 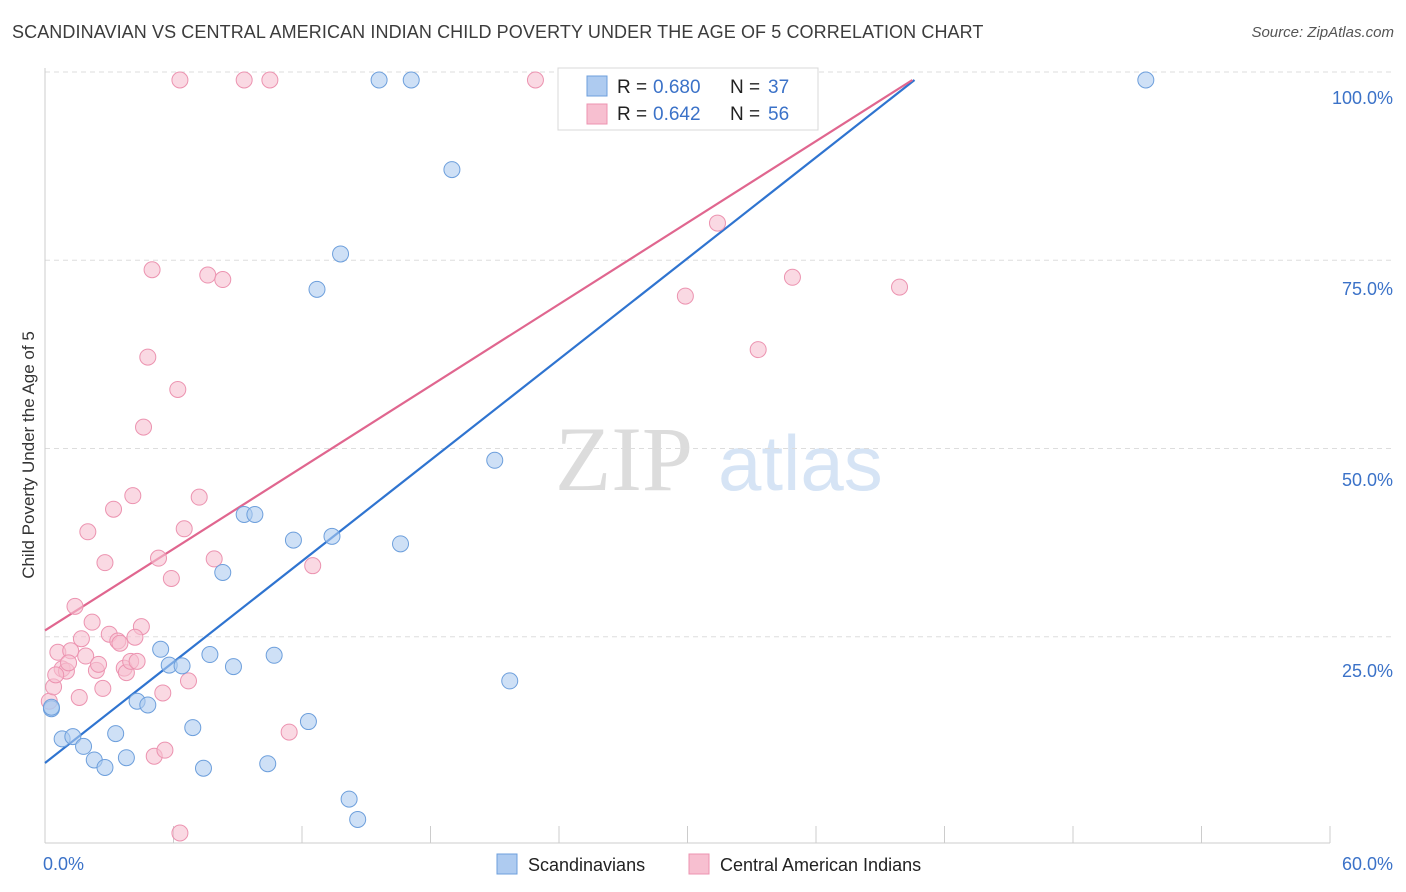 I want to click on stats-n-value: 56, so click(x=778, y=114).